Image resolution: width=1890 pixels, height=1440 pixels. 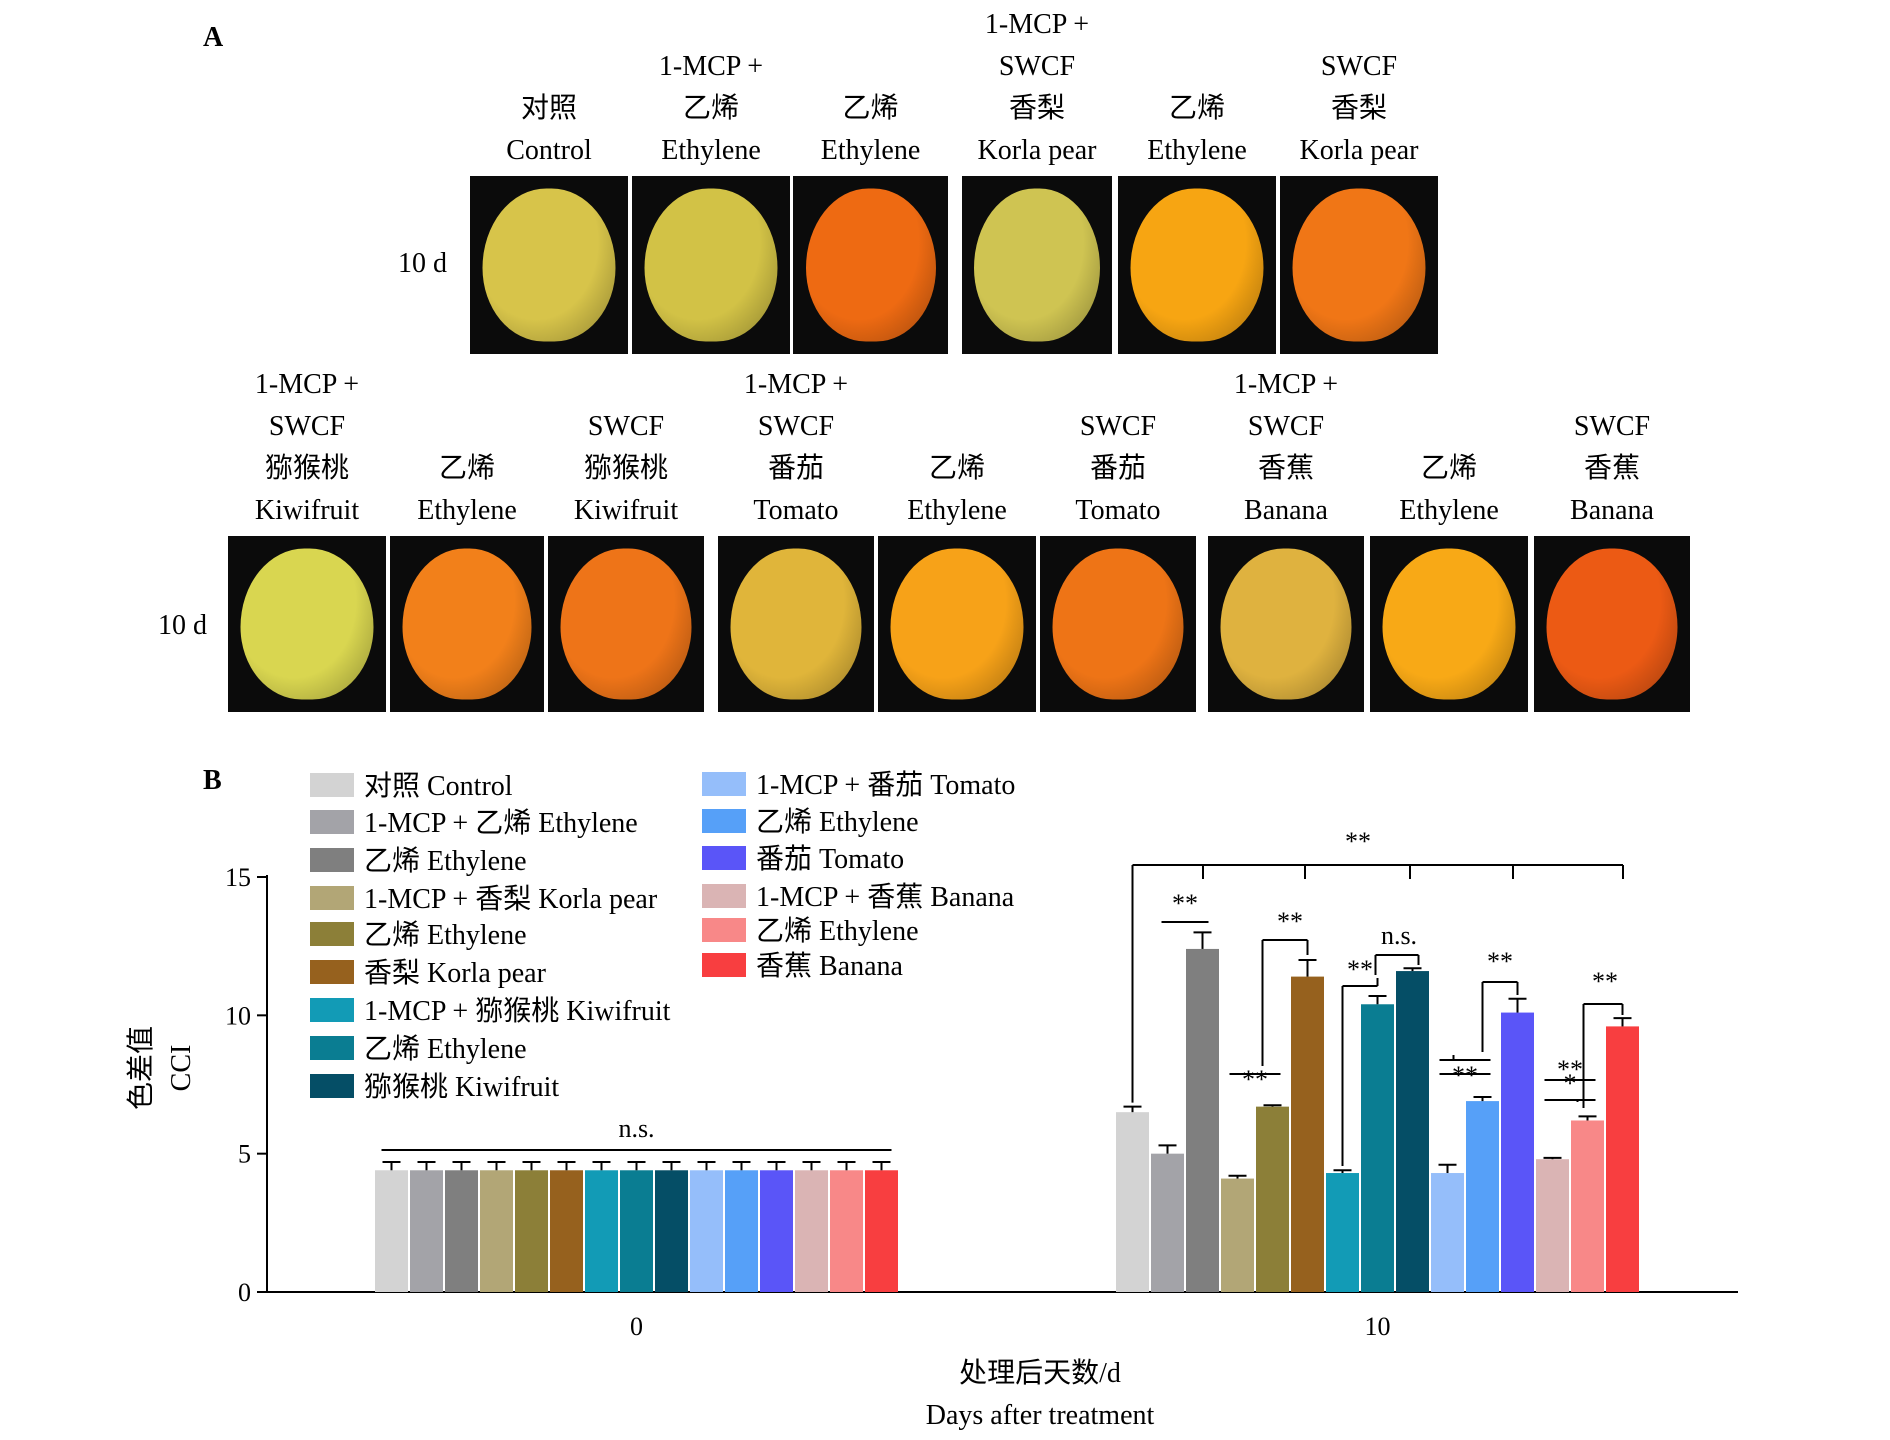 What do you see at coordinates (636, 1326) in the screenshot?
I see `x-tick-label: 0` at bounding box center [636, 1326].